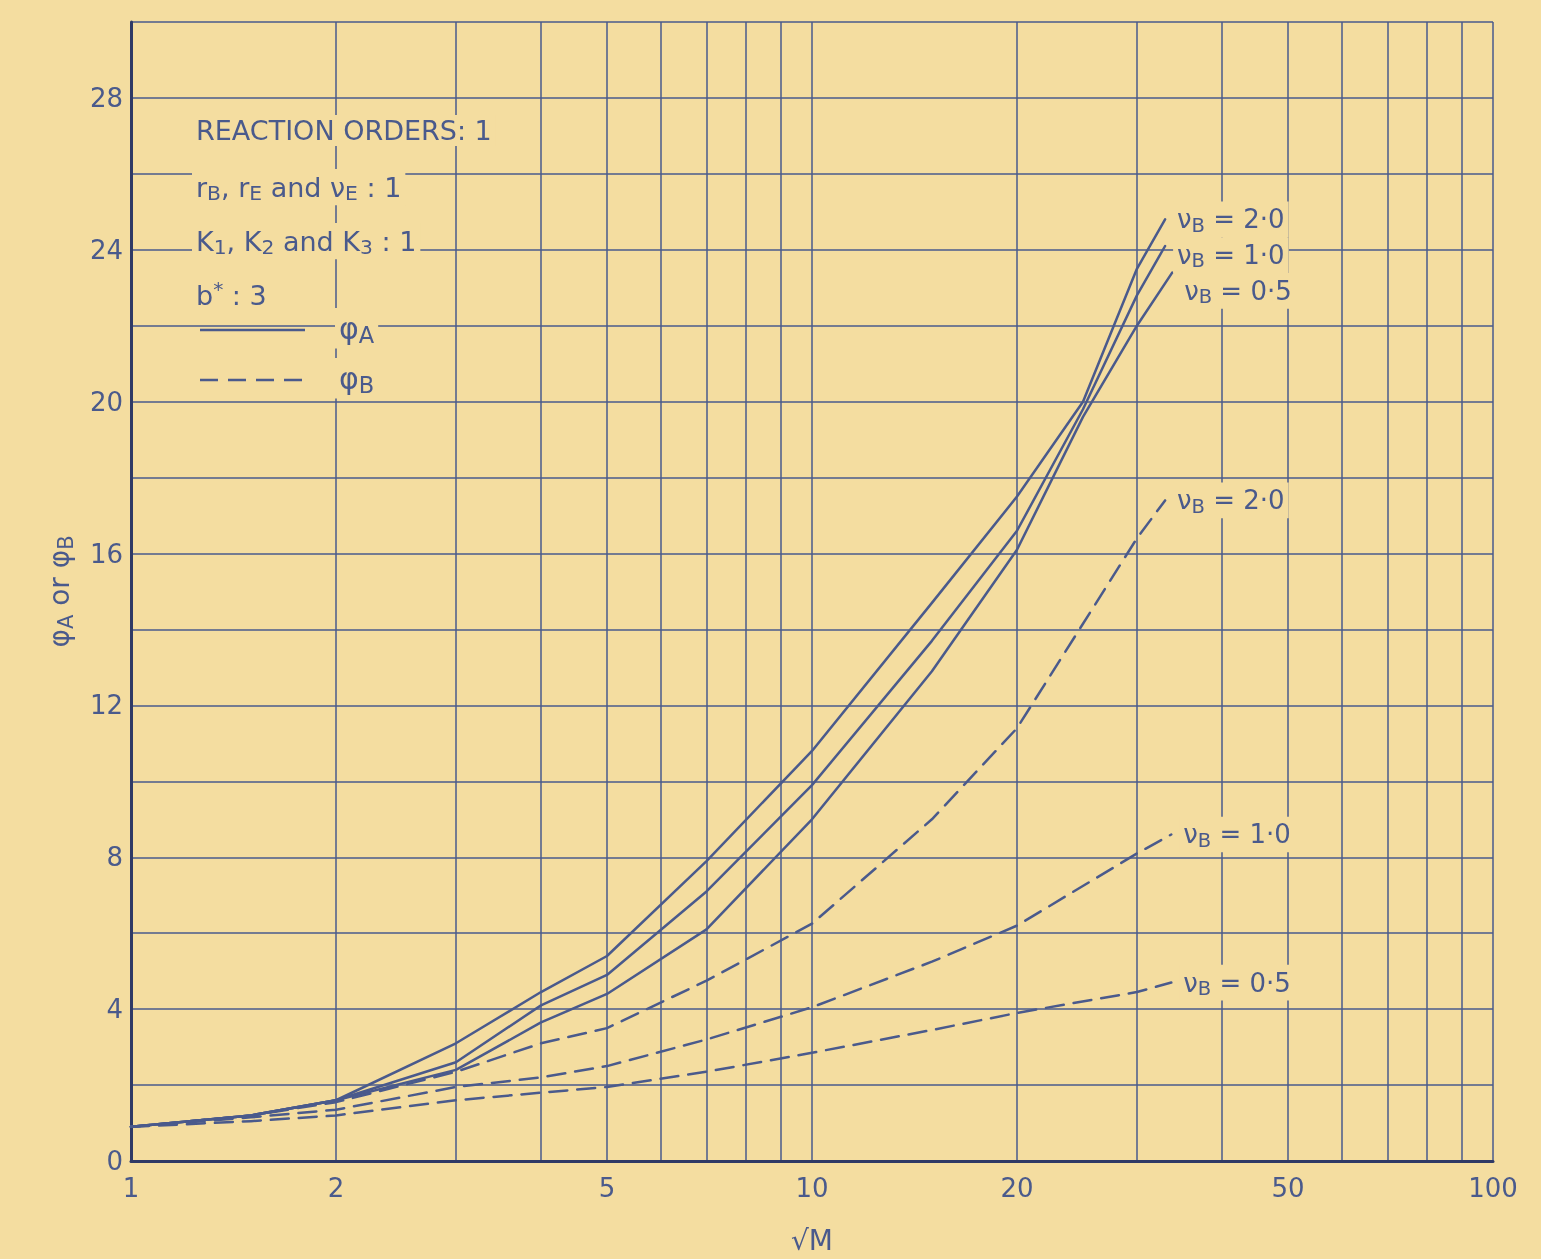 The height and width of the screenshot is (1259, 1541). I want to click on x-tick-label: 5, so click(607, 1188).